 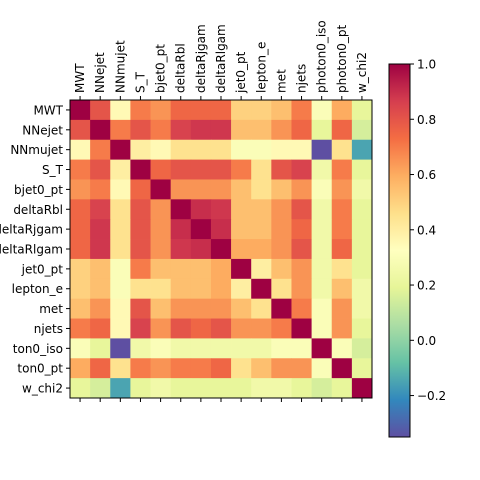 I want to click on colorbar-ticks: 1.0 0.8 0.6 0.4 0.2 0.0 −0.2, so click(x=428, y=230).